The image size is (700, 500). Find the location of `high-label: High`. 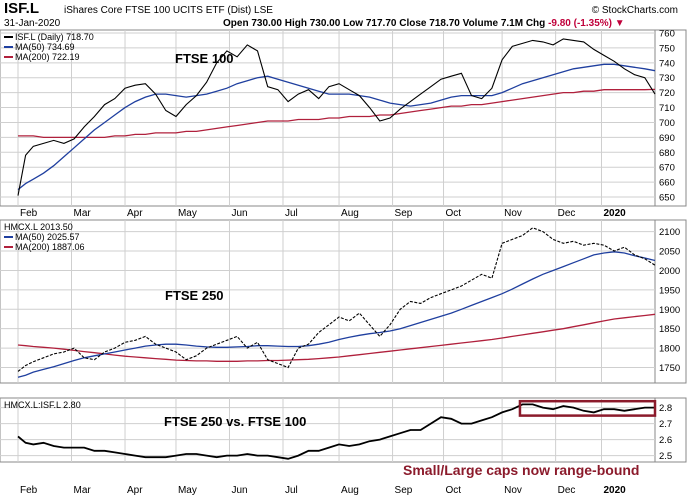

high-label: High is located at coordinates (295, 23).